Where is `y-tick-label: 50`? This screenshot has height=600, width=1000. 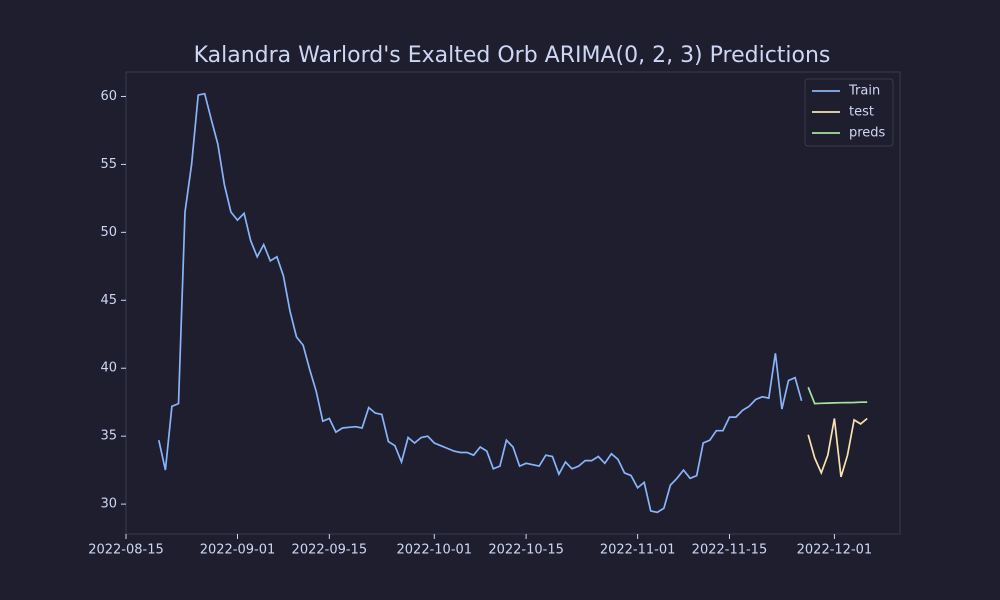 y-tick-label: 50 is located at coordinates (108, 232).